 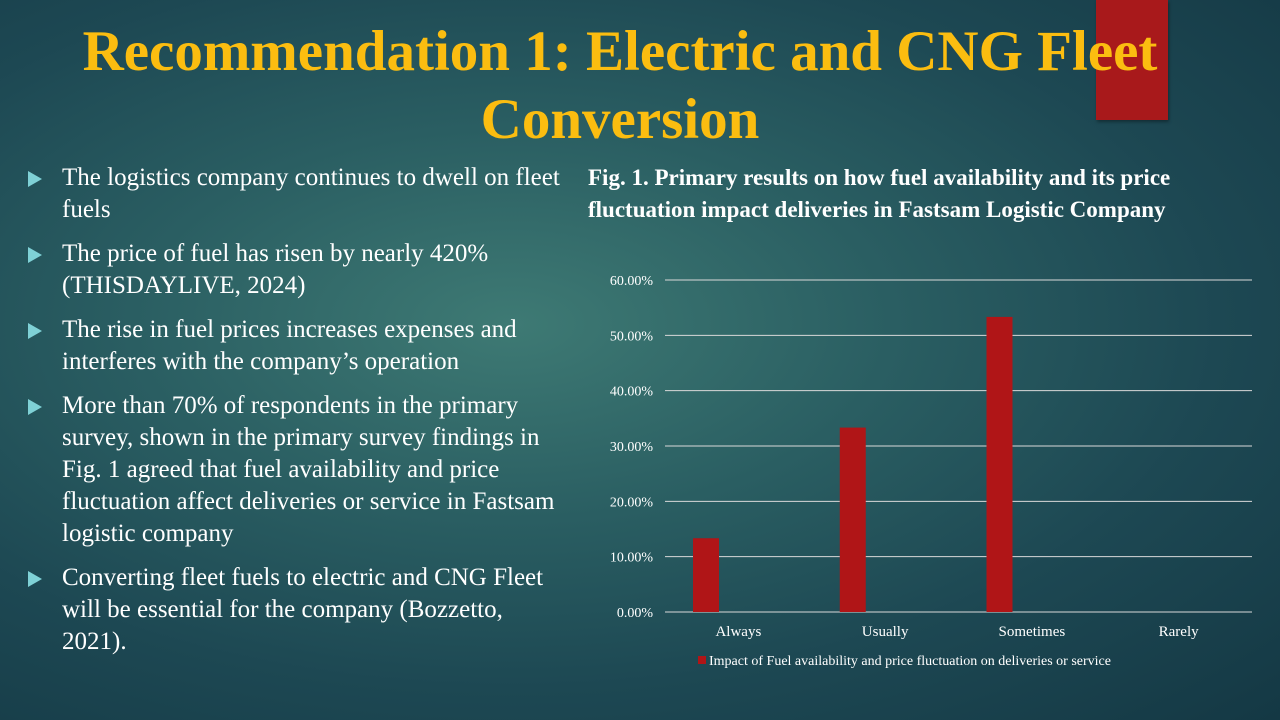 What do you see at coordinates (702, 660) in the screenshot?
I see `legend-swatch` at bounding box center [702, 660].